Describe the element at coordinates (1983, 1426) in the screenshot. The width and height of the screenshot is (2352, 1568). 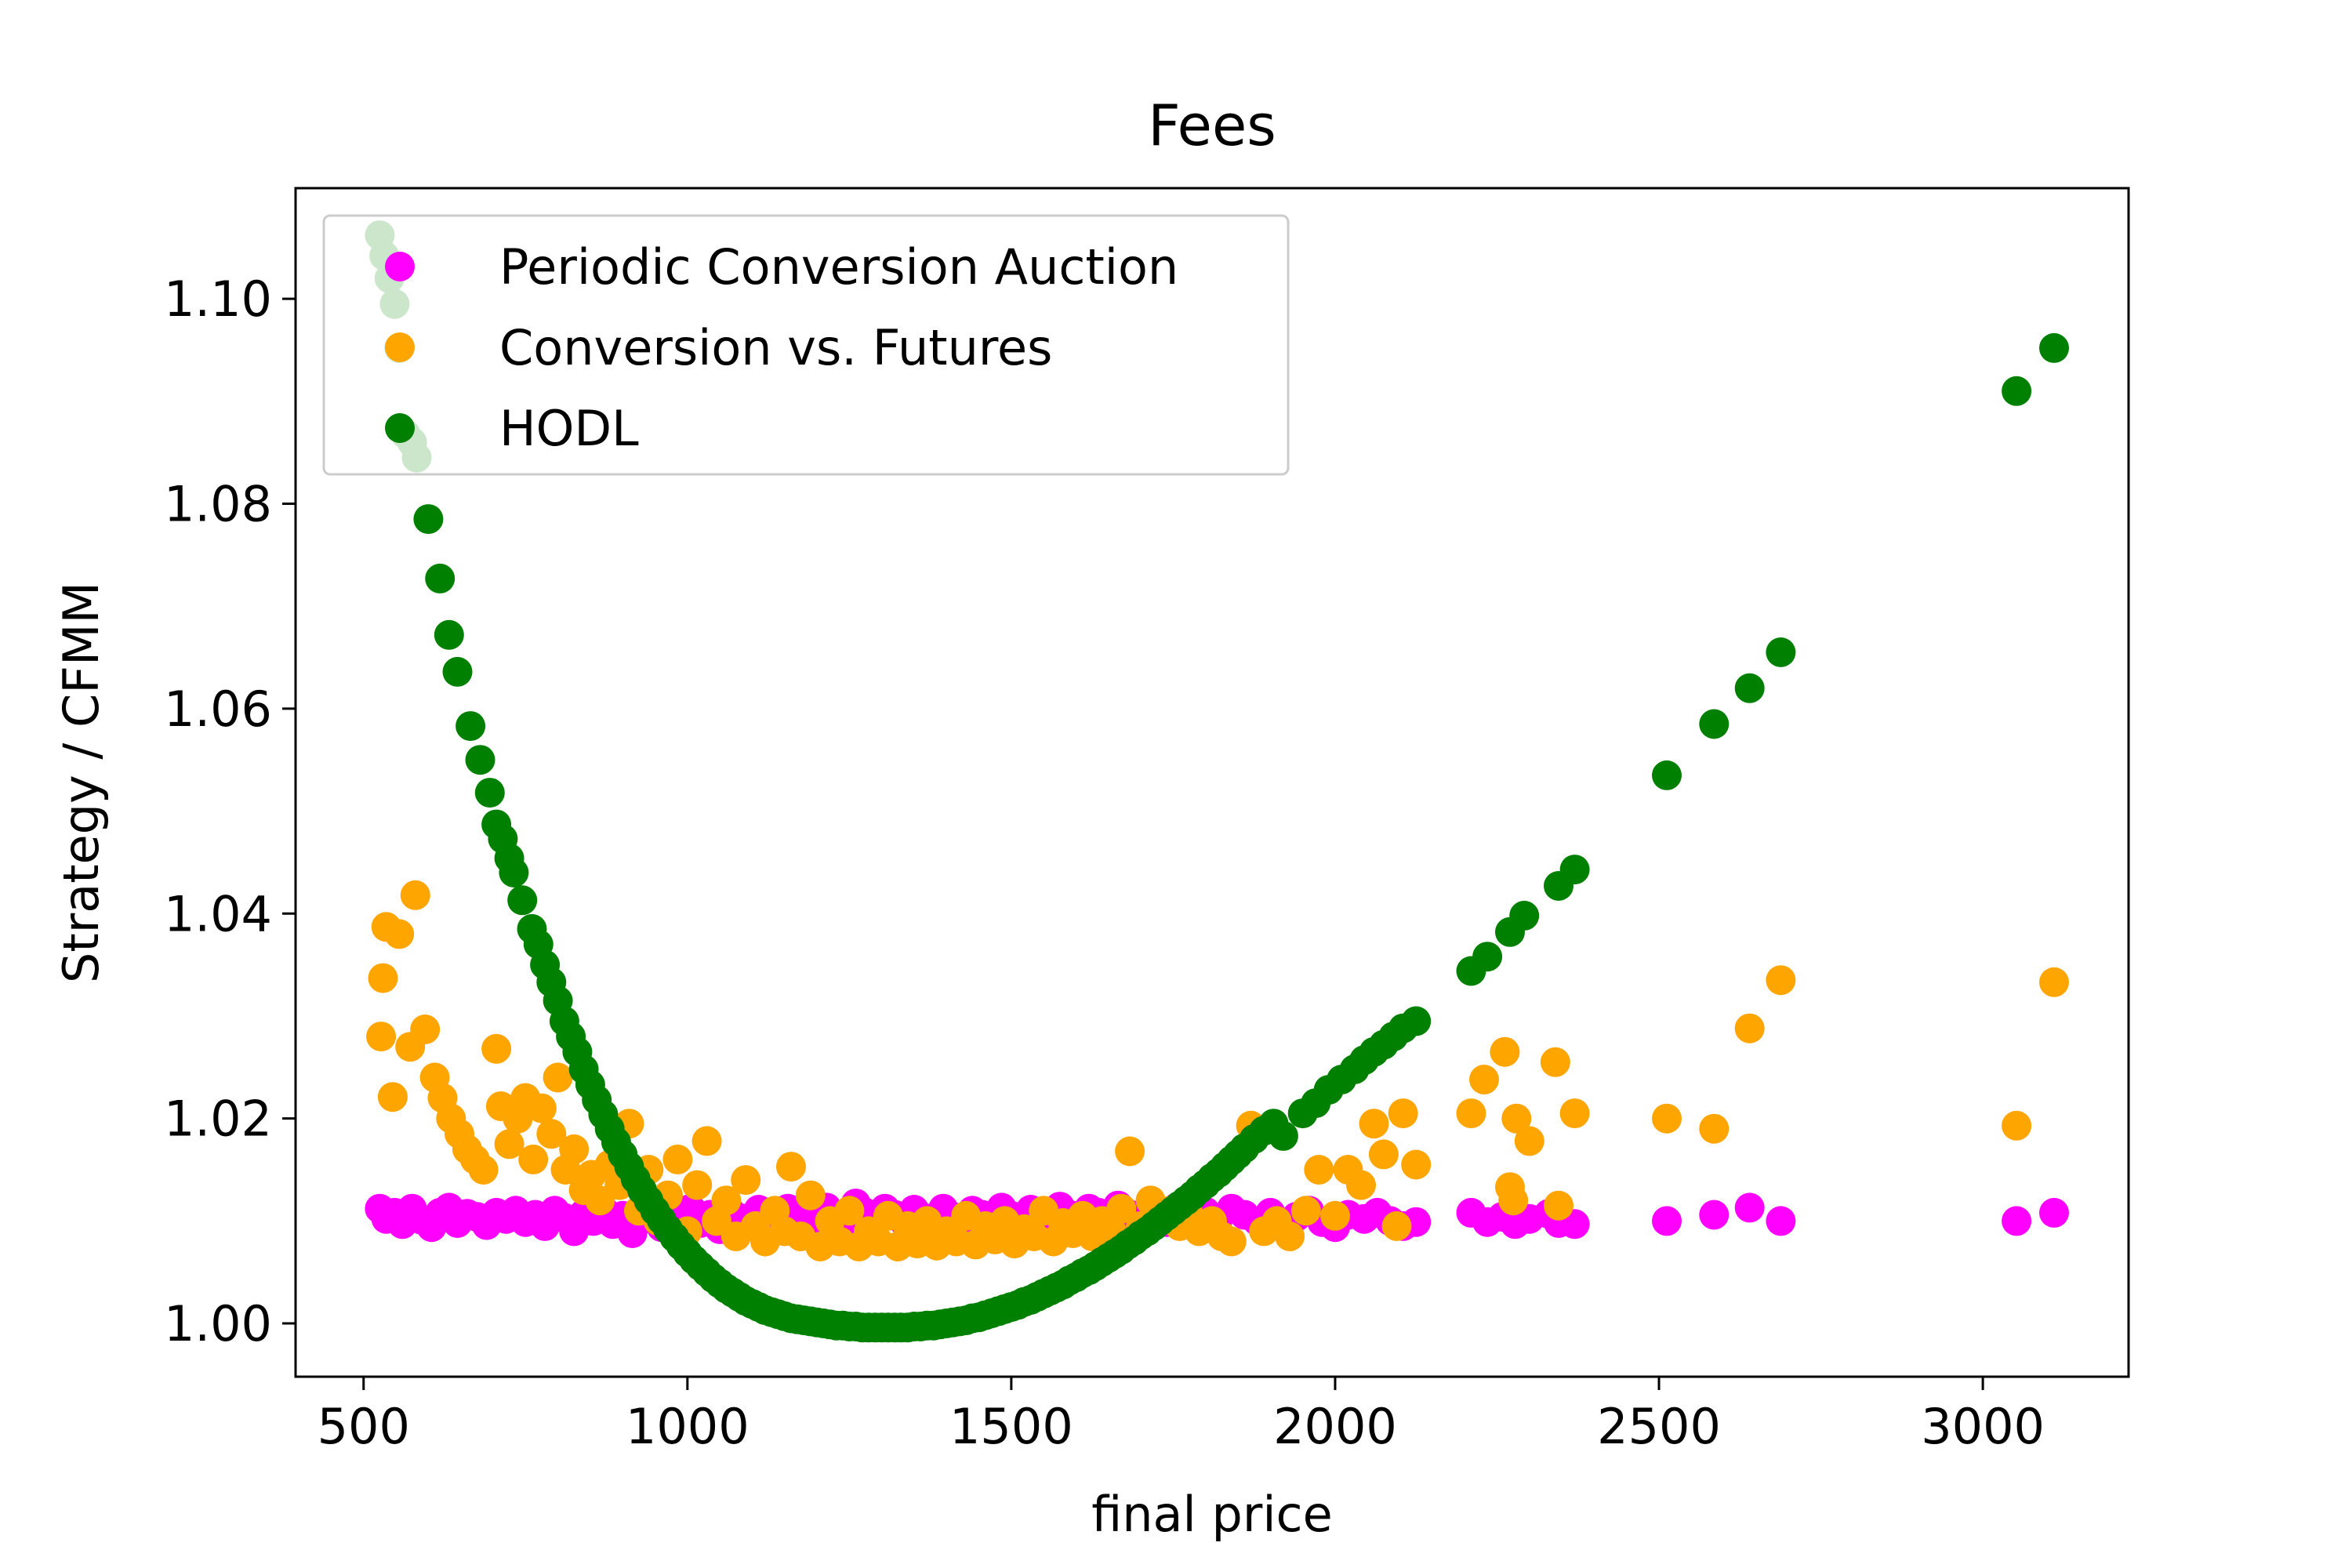
I see `x-tick-label: 3000` at that location.